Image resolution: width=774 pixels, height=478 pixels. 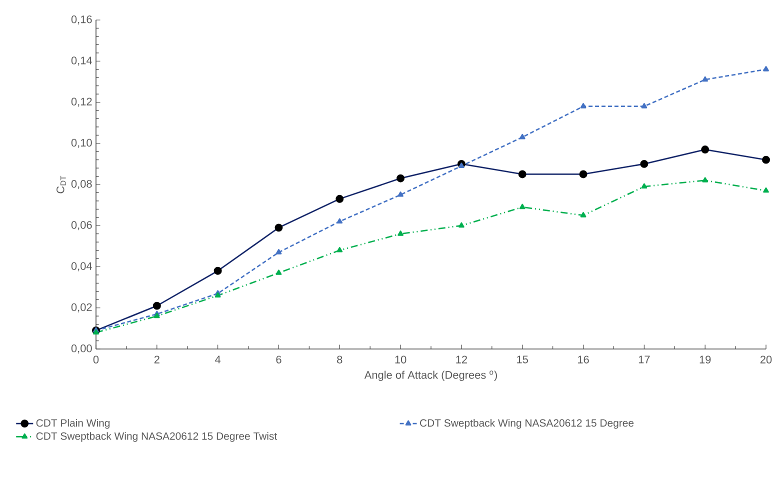 I want to click on x-tick-label: 10, so click(x=400, y=360).